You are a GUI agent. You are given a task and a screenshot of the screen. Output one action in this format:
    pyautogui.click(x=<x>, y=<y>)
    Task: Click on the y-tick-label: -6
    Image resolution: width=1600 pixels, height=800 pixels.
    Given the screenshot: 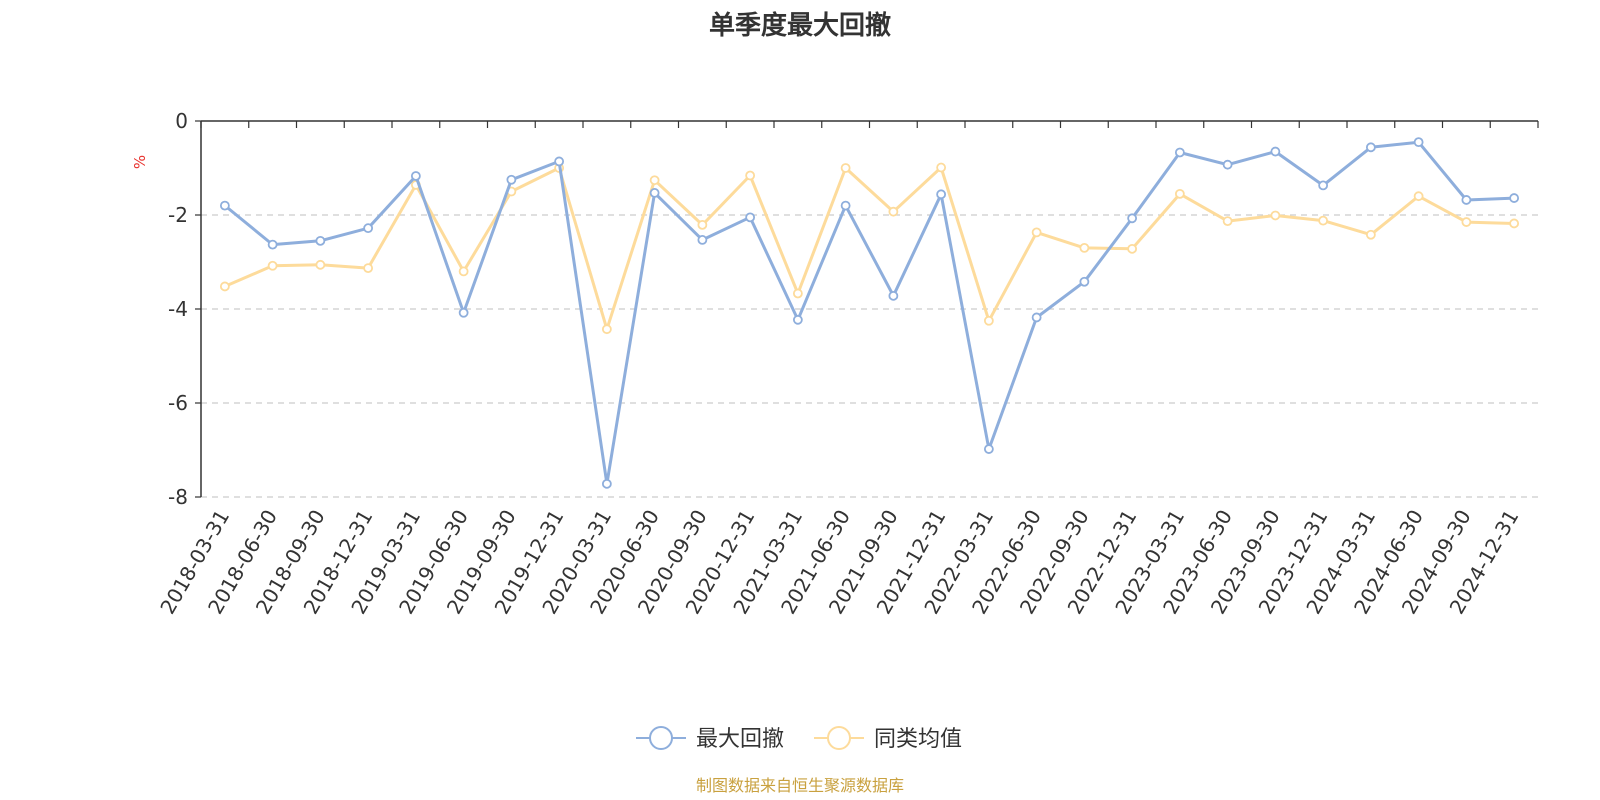 What is the action you would take?
    pyautogui.click(x=178, y=403)
    